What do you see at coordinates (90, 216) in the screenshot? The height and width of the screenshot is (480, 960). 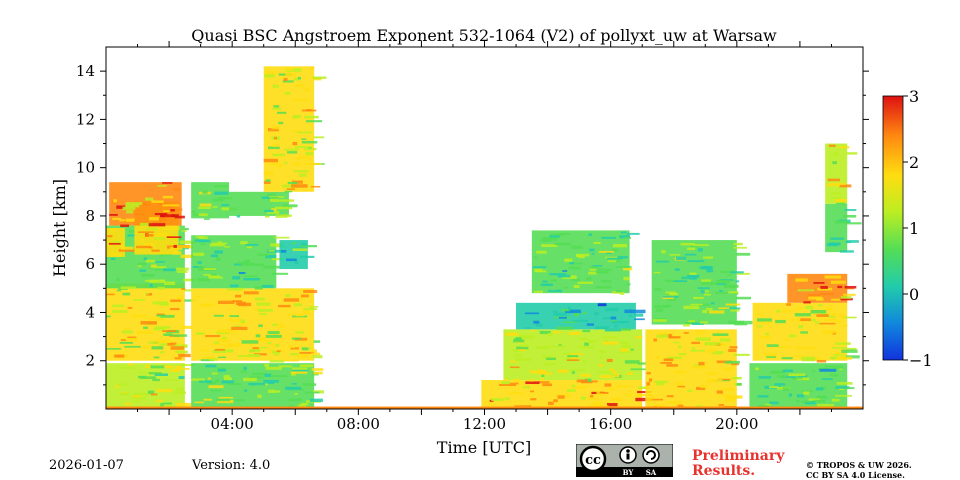 I see `y-tick-label: 8` at bounding box center [90, 216].